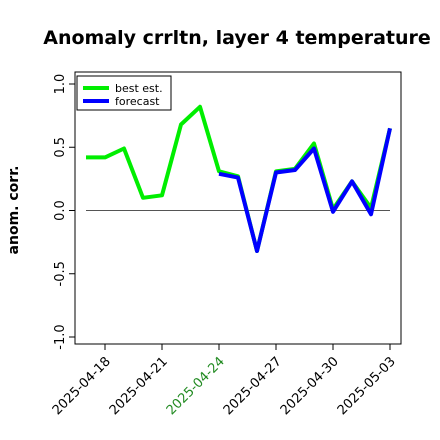 This screenshot has height=440, width=440. I want to click on x-tick-label: 2025-04-27, so click(253, 386).